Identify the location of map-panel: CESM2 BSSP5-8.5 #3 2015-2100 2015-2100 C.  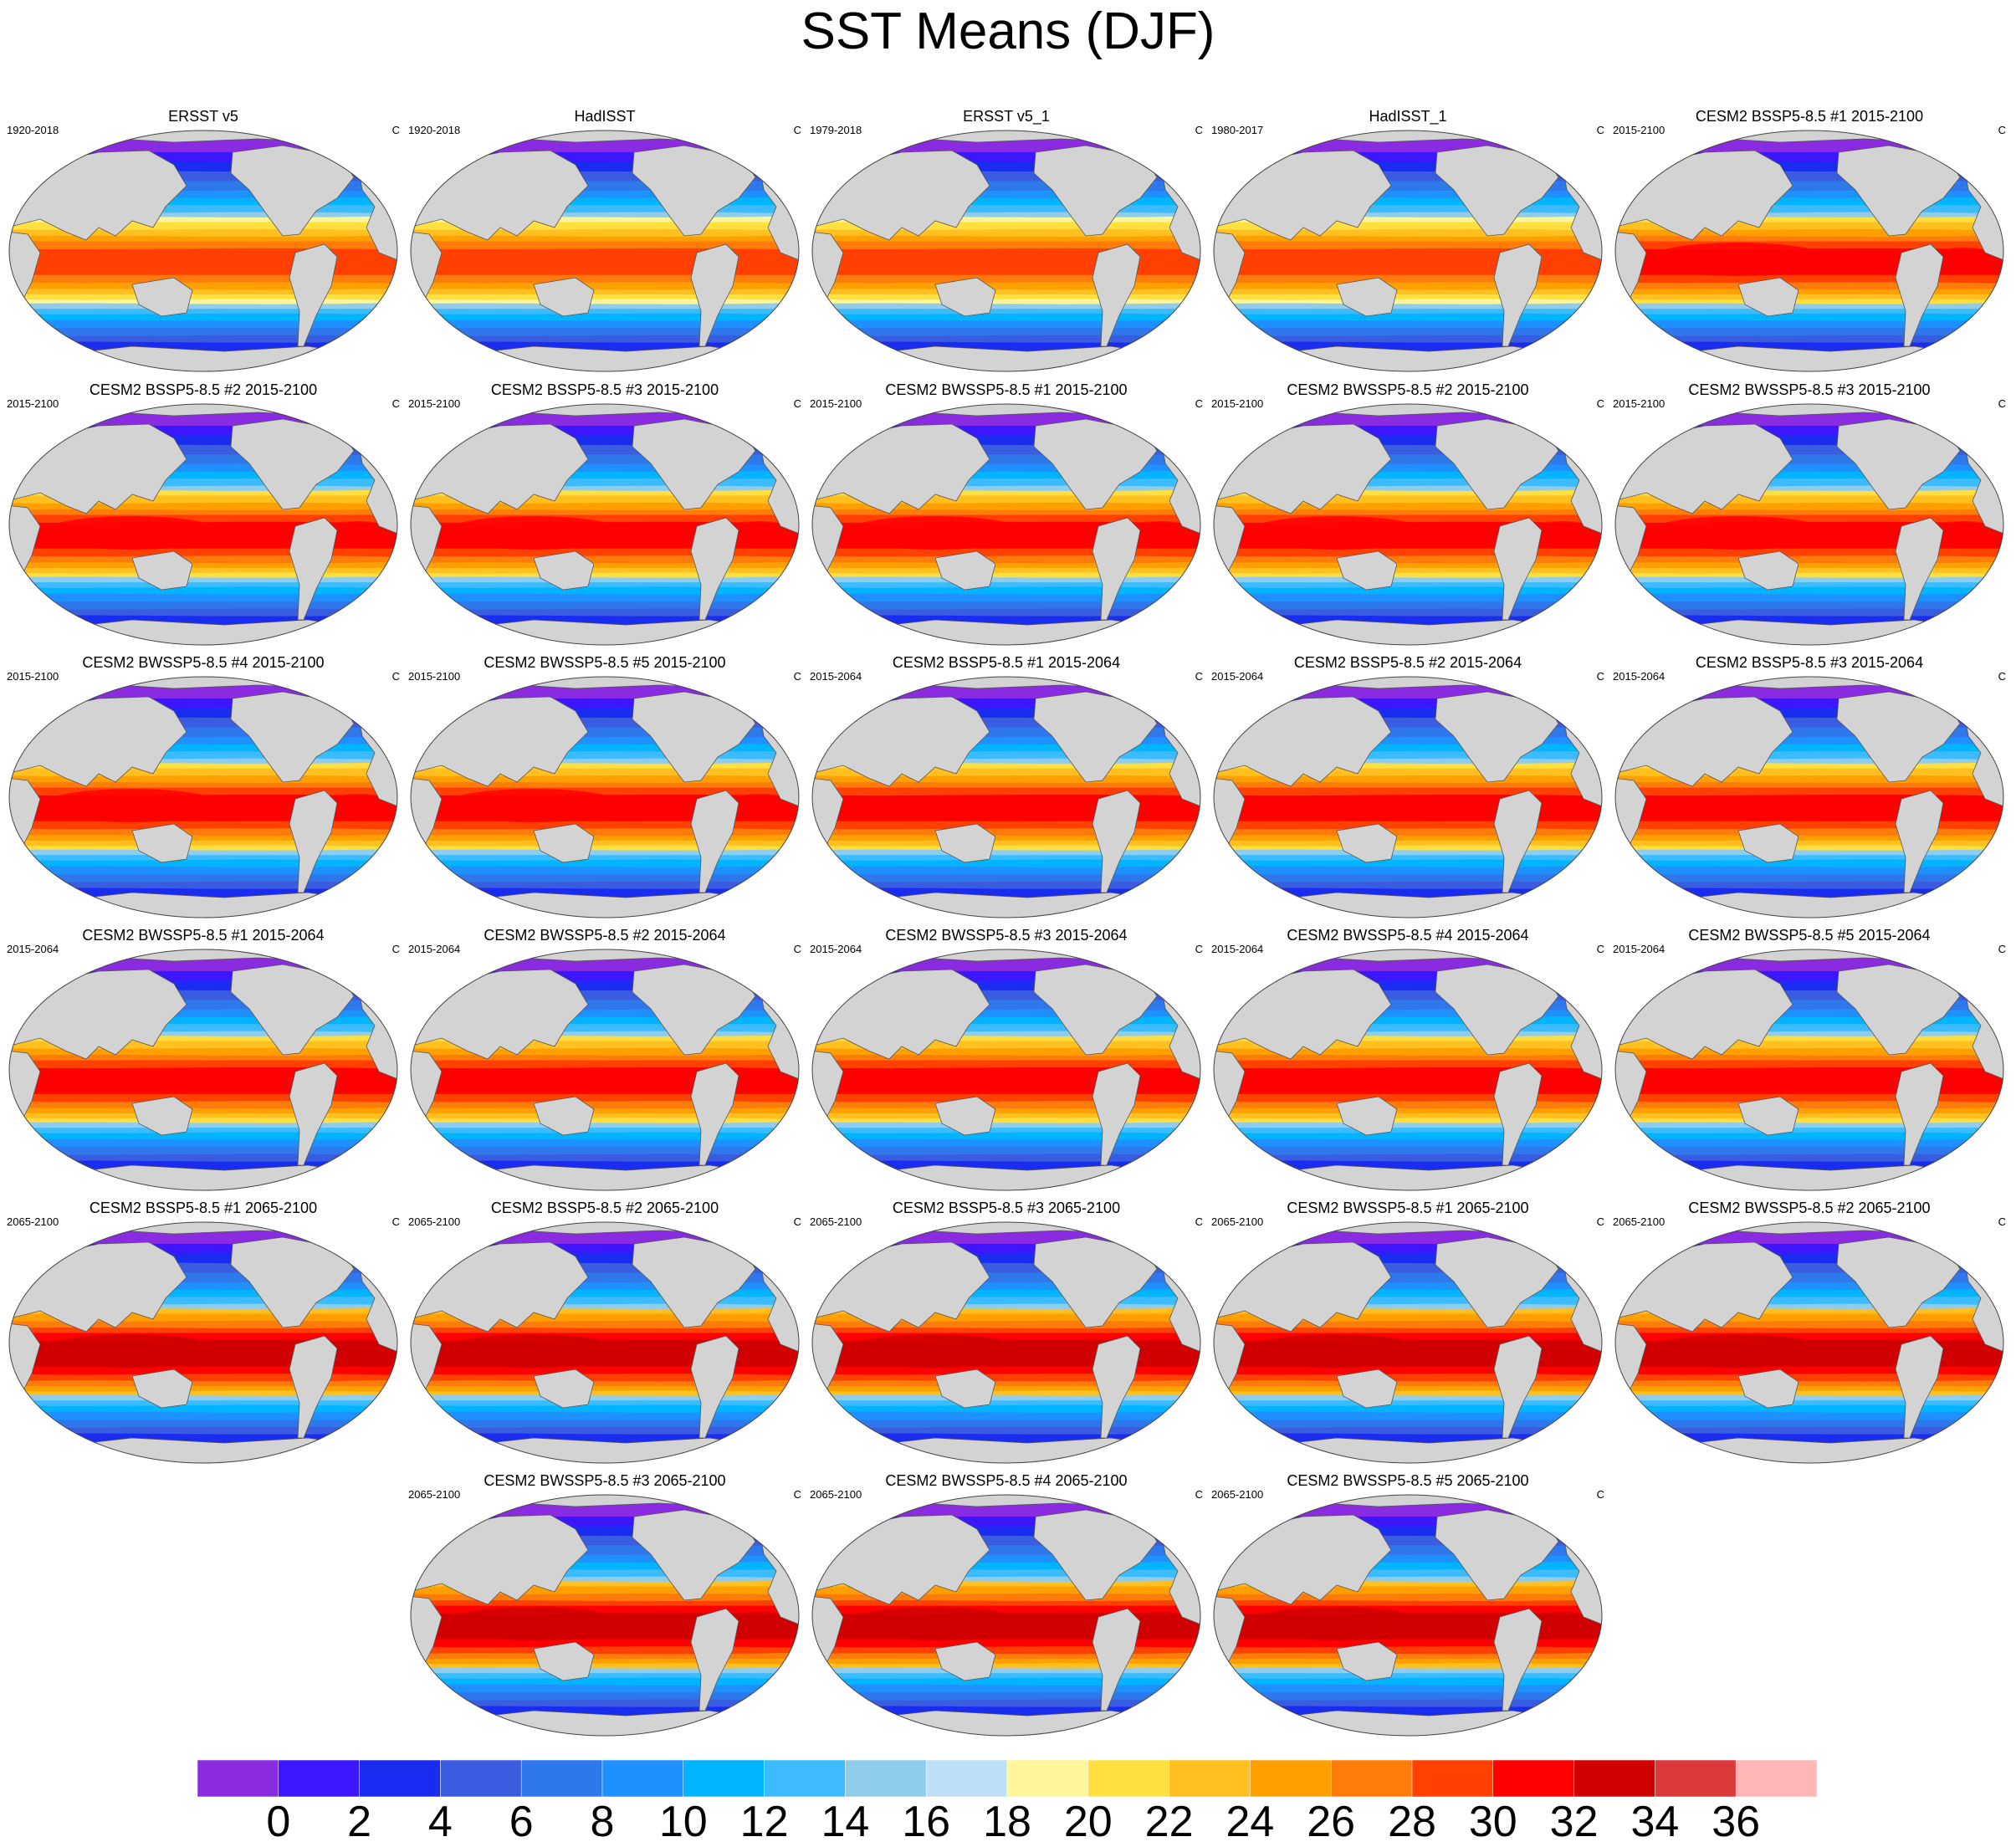
(604, 514).